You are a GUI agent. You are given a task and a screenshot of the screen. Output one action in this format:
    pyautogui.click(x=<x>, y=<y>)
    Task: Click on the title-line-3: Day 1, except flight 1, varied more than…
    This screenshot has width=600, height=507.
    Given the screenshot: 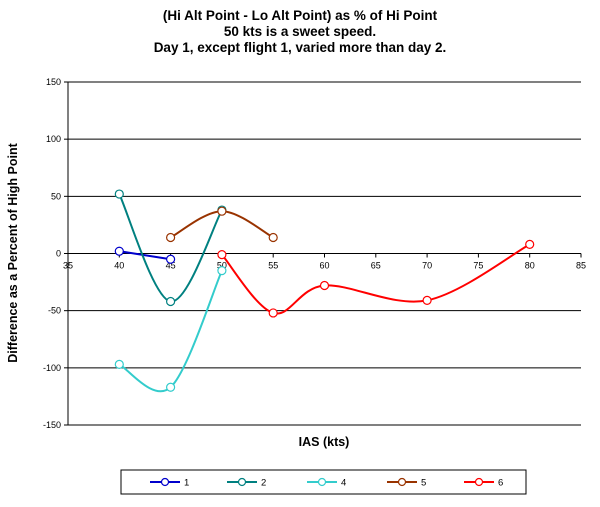 What is the action you would take?
    pyautogui.click(x=300, y=47)
    